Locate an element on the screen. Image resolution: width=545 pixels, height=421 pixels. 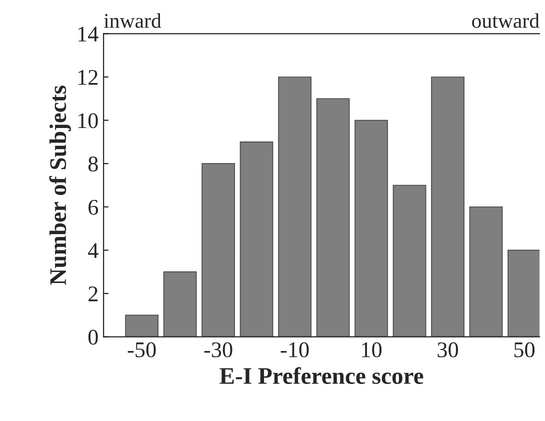
x-tick-label: 30 is located at coordinates (448, 350).